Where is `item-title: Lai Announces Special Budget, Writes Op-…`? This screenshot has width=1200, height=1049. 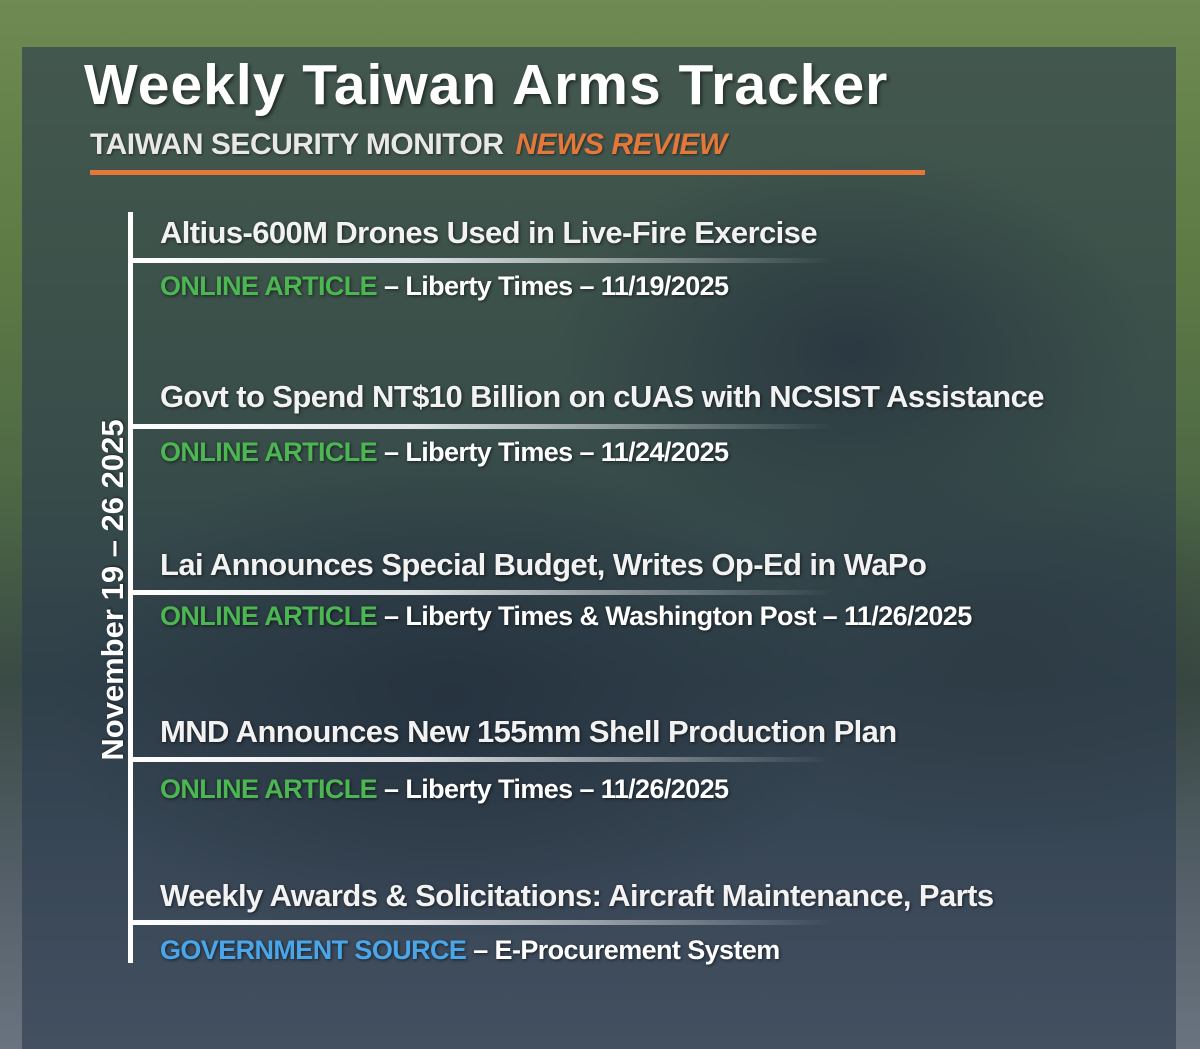 item-title: Lai Announces Special Budget, Writes Op-… is located at coordinates (543, 564).